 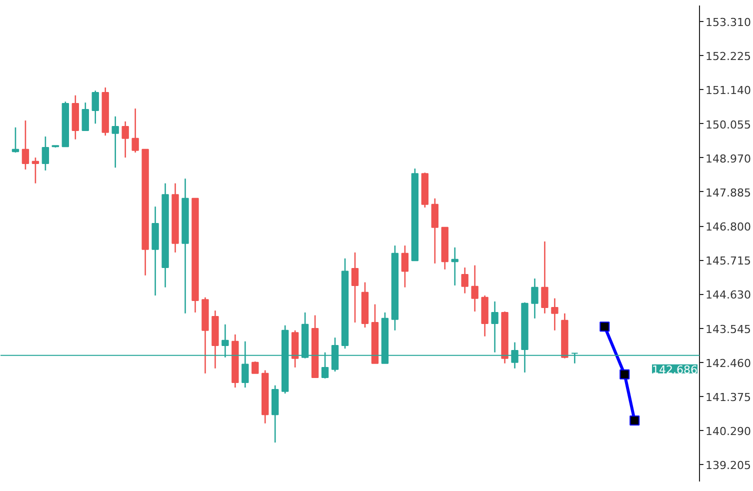 I want to click on y-tick-label: 148.970, so click(x=728, y=159).